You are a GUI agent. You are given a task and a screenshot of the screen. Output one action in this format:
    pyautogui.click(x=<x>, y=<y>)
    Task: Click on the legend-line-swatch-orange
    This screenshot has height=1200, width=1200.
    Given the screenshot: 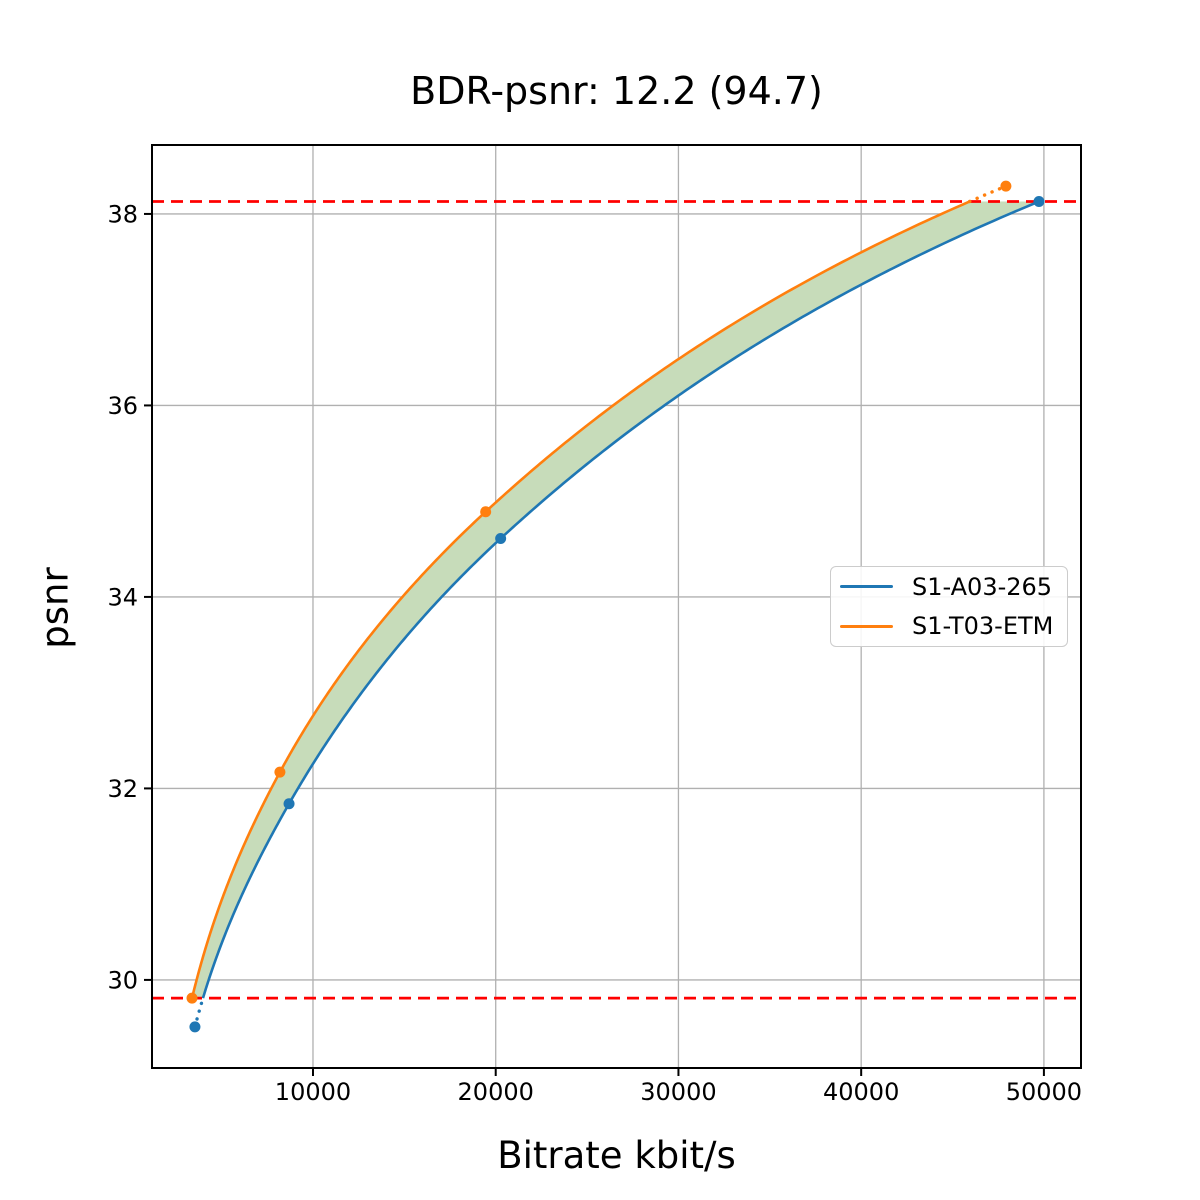 What is the action you would take?
    pyautogui.click(x=866, y=626)
    